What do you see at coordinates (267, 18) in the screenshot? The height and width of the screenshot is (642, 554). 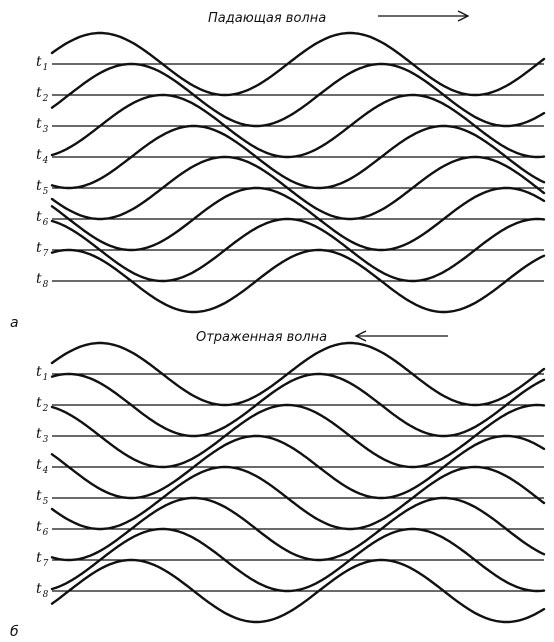 I see `panel-a-title: Падающая волна` at bounding box center [267, 18].